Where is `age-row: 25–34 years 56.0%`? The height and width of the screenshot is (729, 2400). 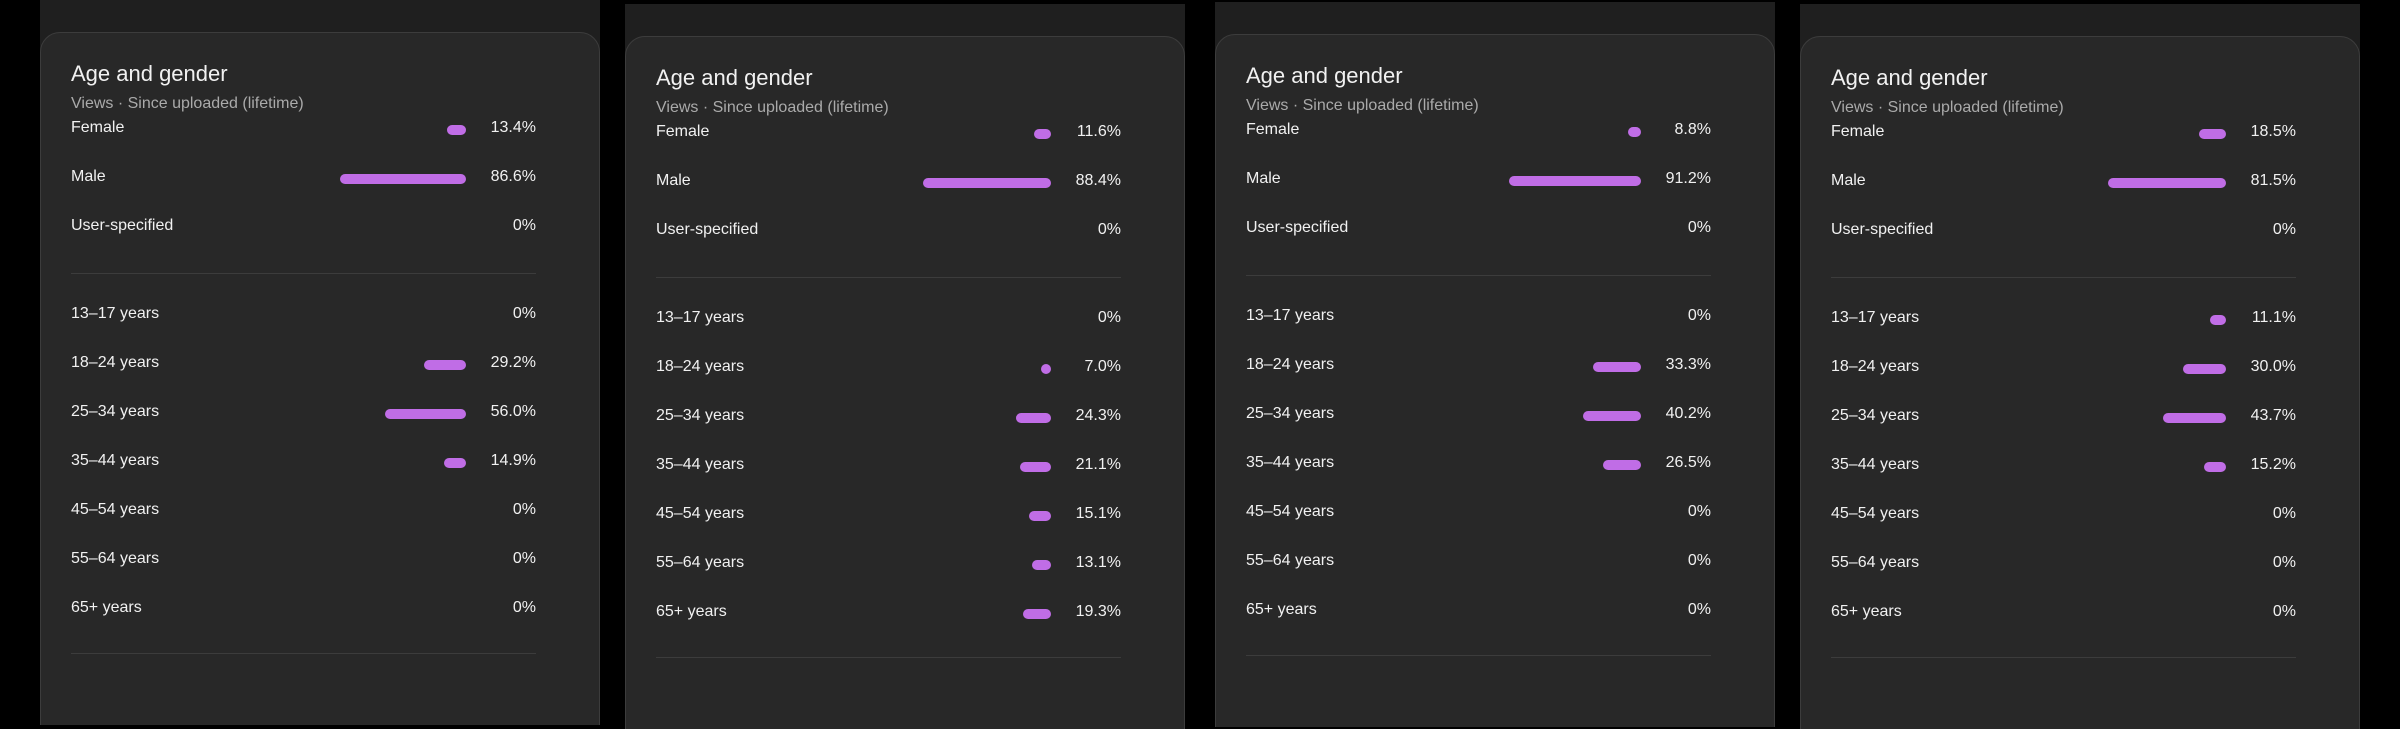
age-row: 25–34 years 56.0% is located at coordinates (303, 413).